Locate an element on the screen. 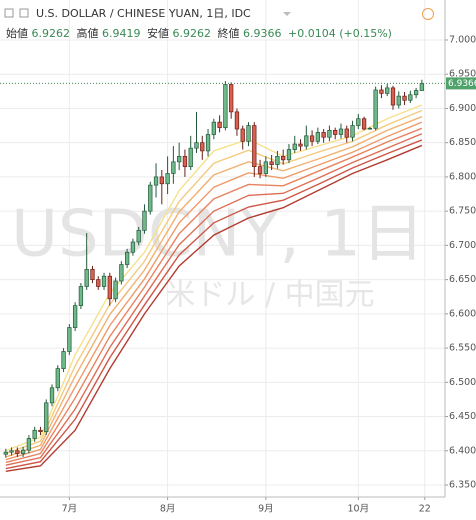  x-tick-label: 22 is located at coordinates (425, 509).